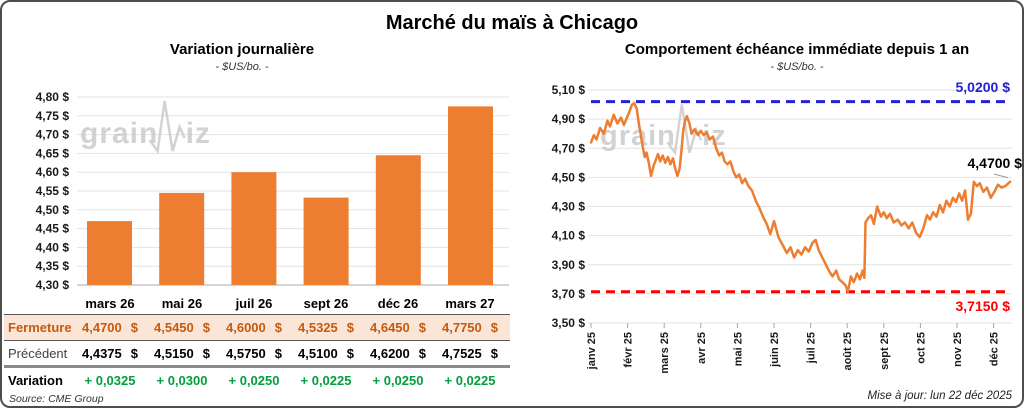 This screenshot has width=1024, height=408. Describe the element at coordinates (167, 127) in the screenshot. I see `watermark-spike-icon` at that location.